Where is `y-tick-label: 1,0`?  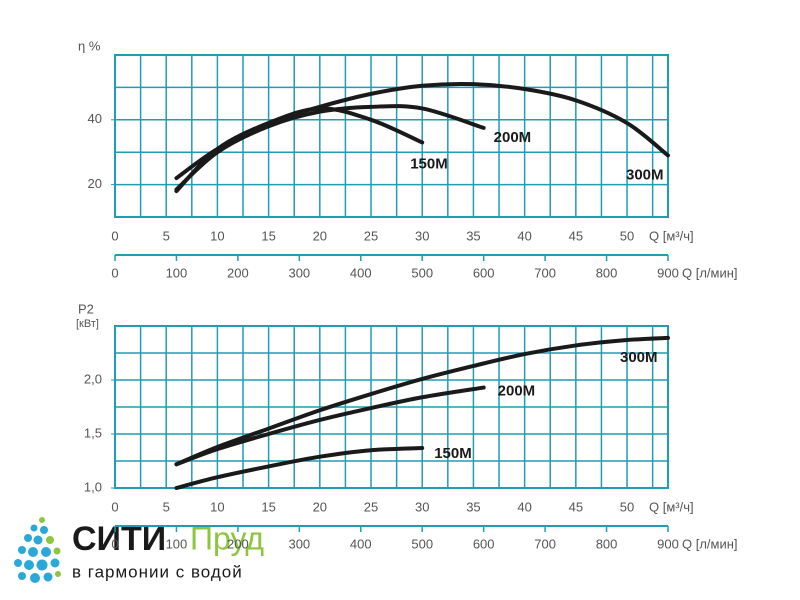 y-tick-label: 1,0 is located at coordinates (93, 486).